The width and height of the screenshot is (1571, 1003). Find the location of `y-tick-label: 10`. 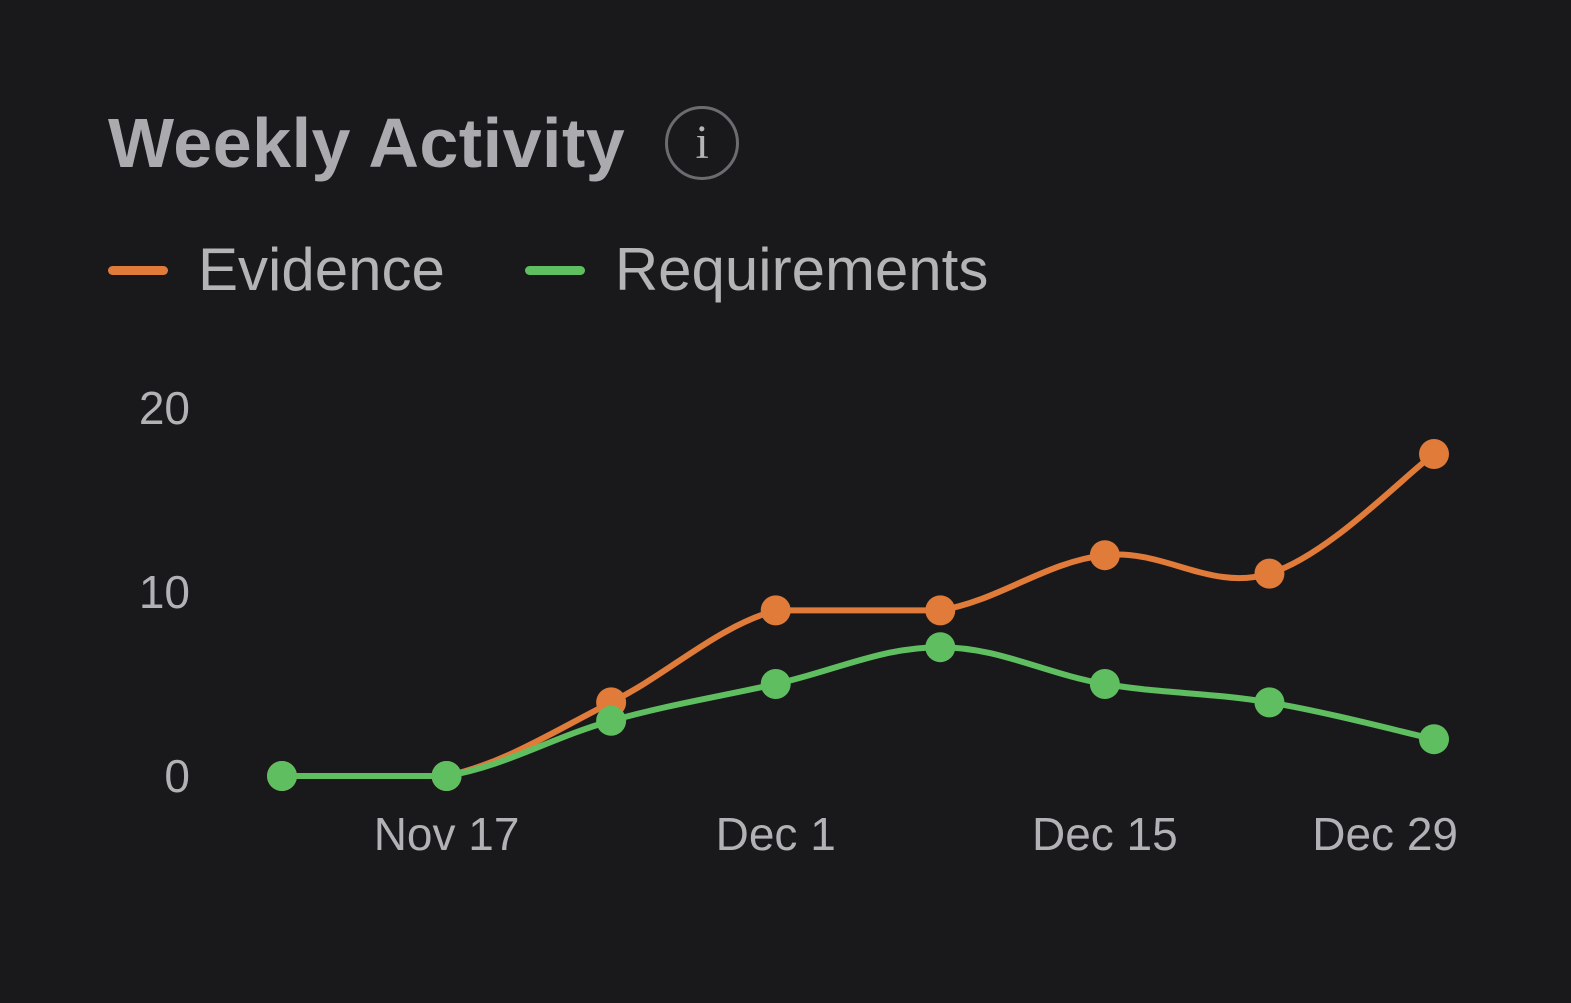

y-tick-label: 10 is located at coordinates (164, 592).